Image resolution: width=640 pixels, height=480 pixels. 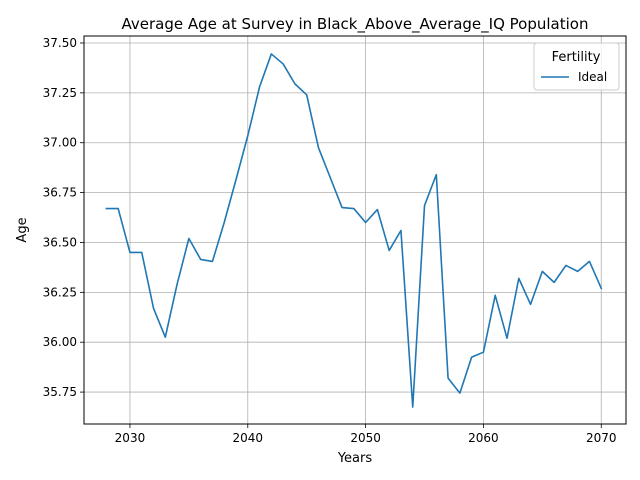 What do you see at coordinates (601, 438) in the screenshot?
I see `x-tick-label: 2070` at bounding box center [601, 438].